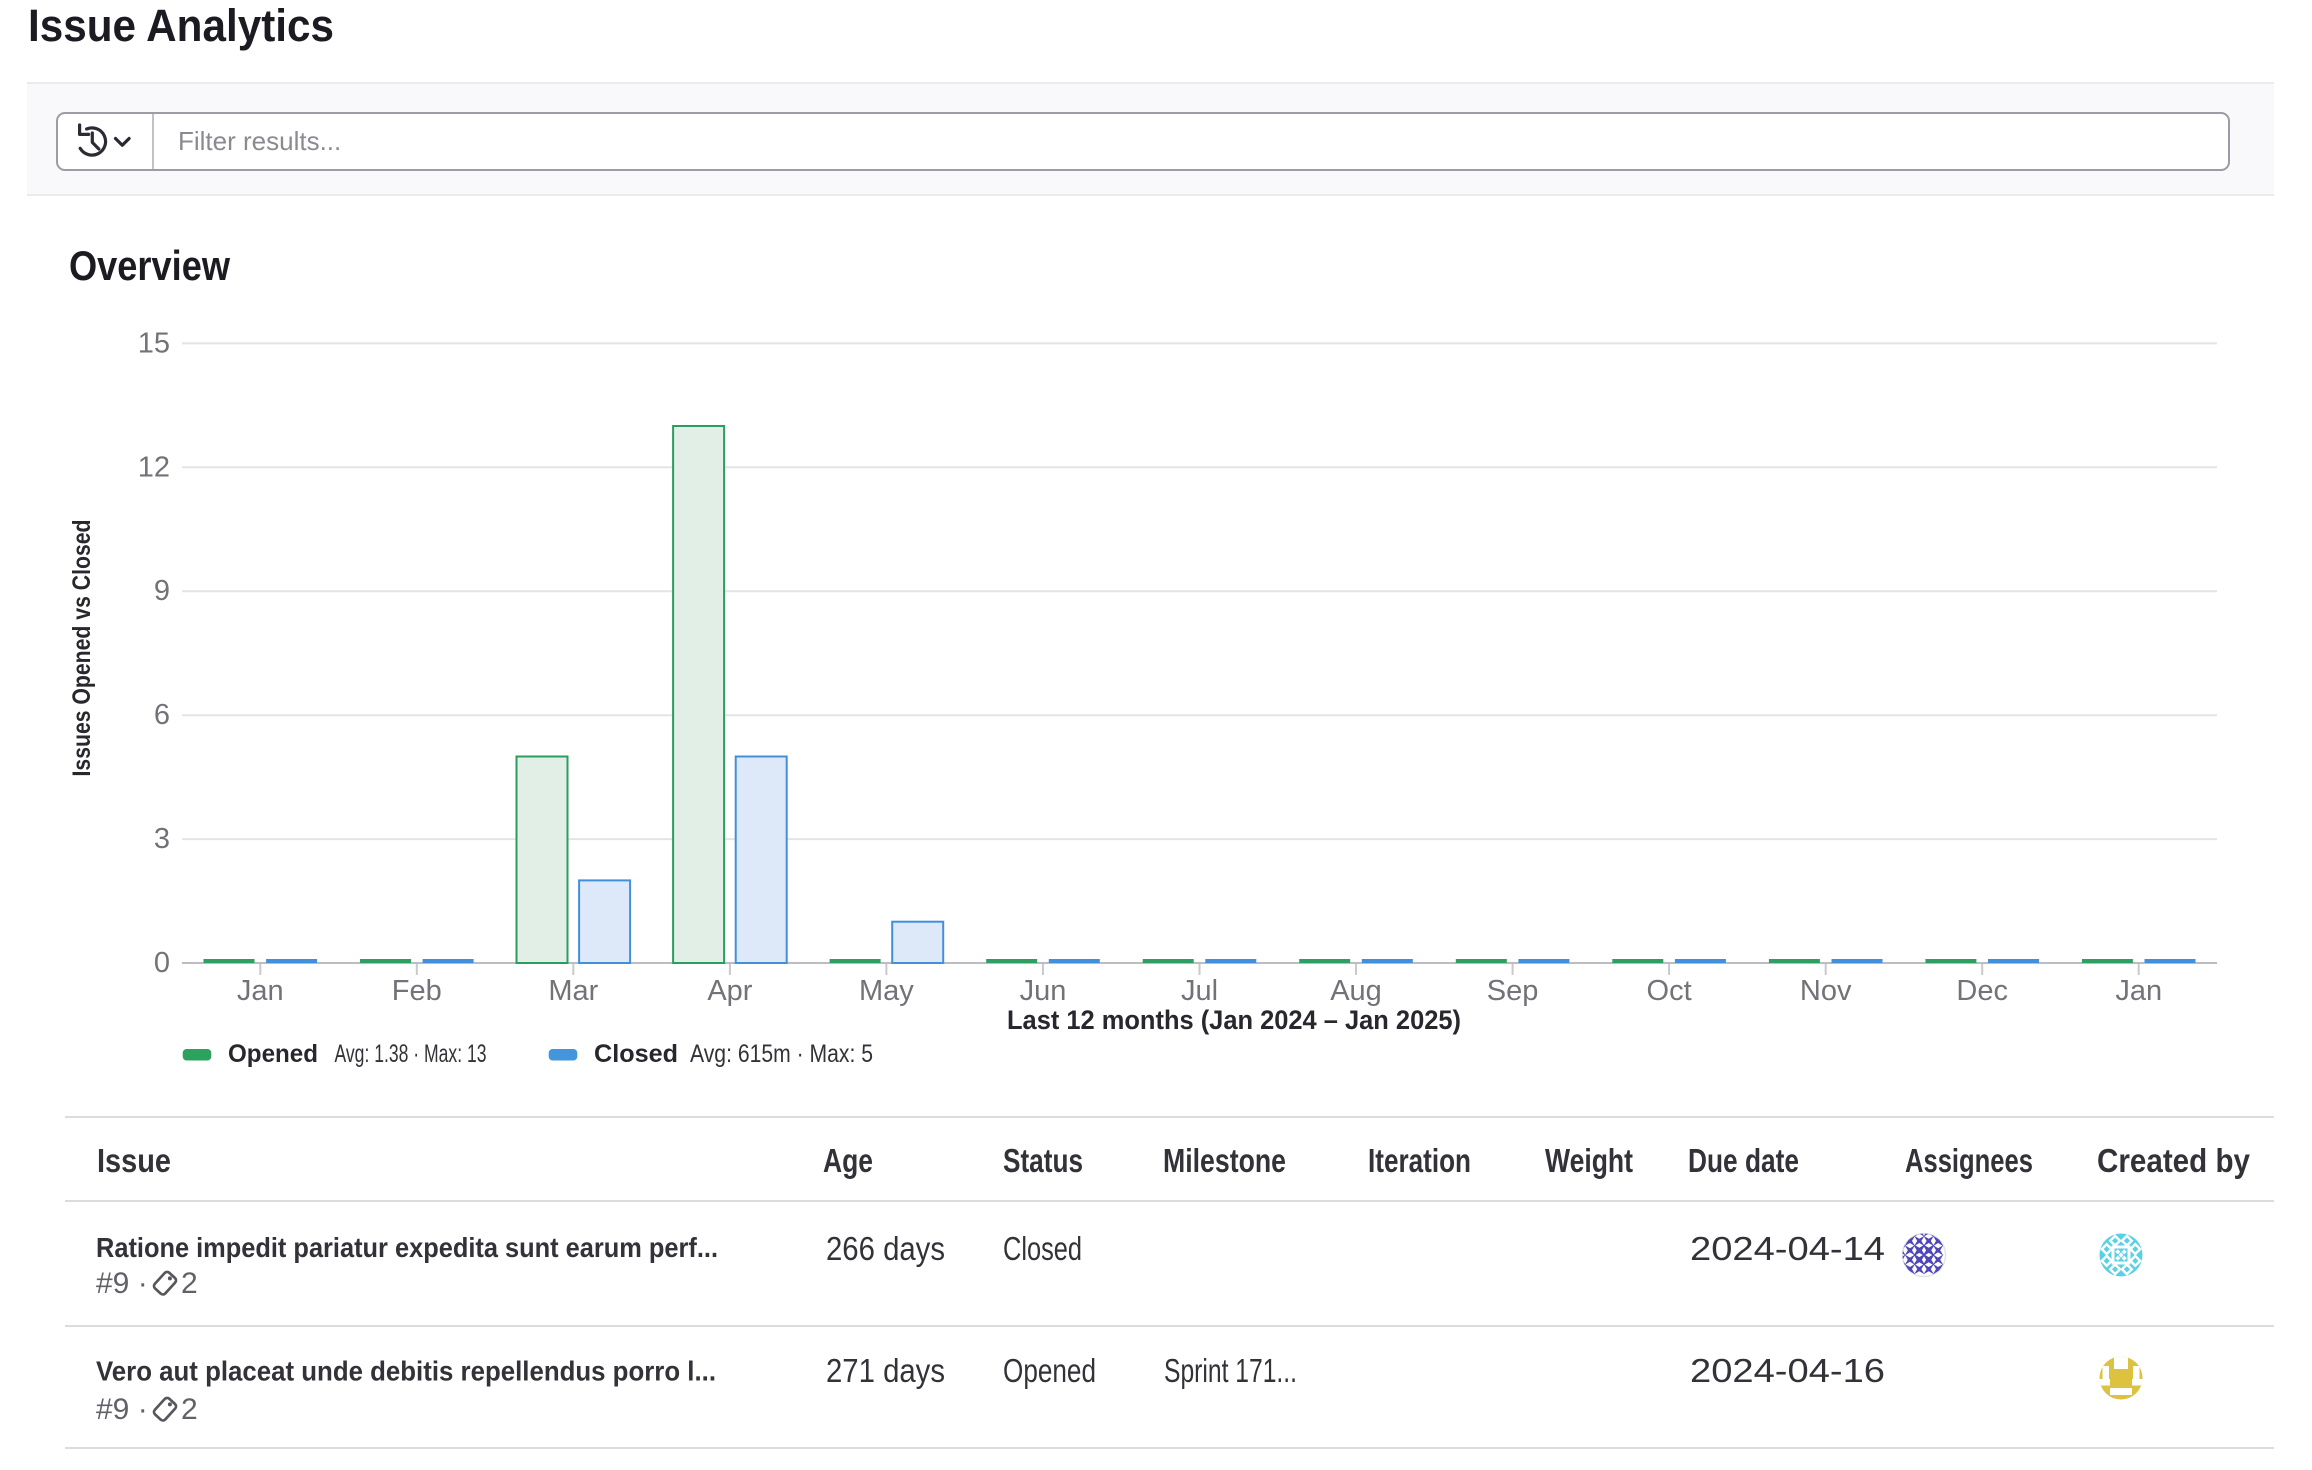  What do you see at coordinates (411, 1054) in the screenshot?
I see `svg-text: Avg: 1.38 · Max: 13` at bounding box center [411, 1054].